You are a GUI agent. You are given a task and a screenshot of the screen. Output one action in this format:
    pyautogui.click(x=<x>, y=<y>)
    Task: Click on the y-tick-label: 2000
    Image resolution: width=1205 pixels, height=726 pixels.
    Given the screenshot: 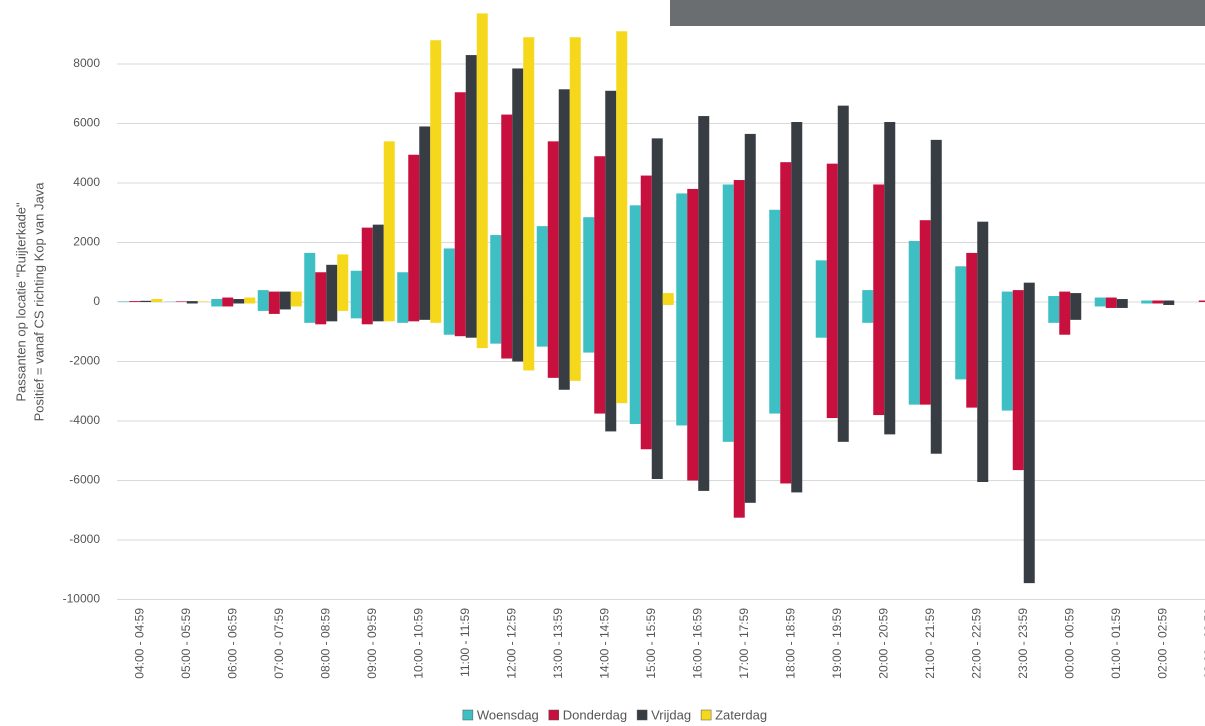 What is the action you would take?
    pyautogui.click(x=86, y=242)
    